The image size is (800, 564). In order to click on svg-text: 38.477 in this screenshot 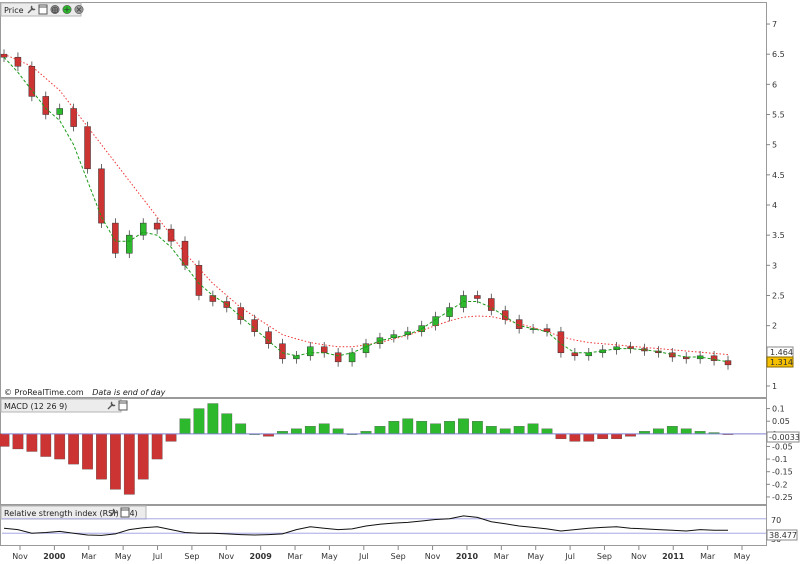, I will do `click(783, 535)`.